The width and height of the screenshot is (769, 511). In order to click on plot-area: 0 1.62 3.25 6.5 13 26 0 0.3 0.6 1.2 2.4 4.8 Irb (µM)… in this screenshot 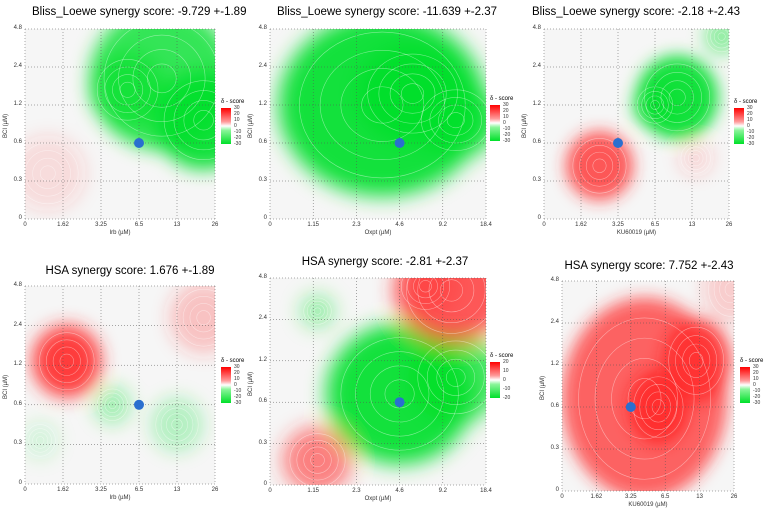, I will do `click(110, 391)`.